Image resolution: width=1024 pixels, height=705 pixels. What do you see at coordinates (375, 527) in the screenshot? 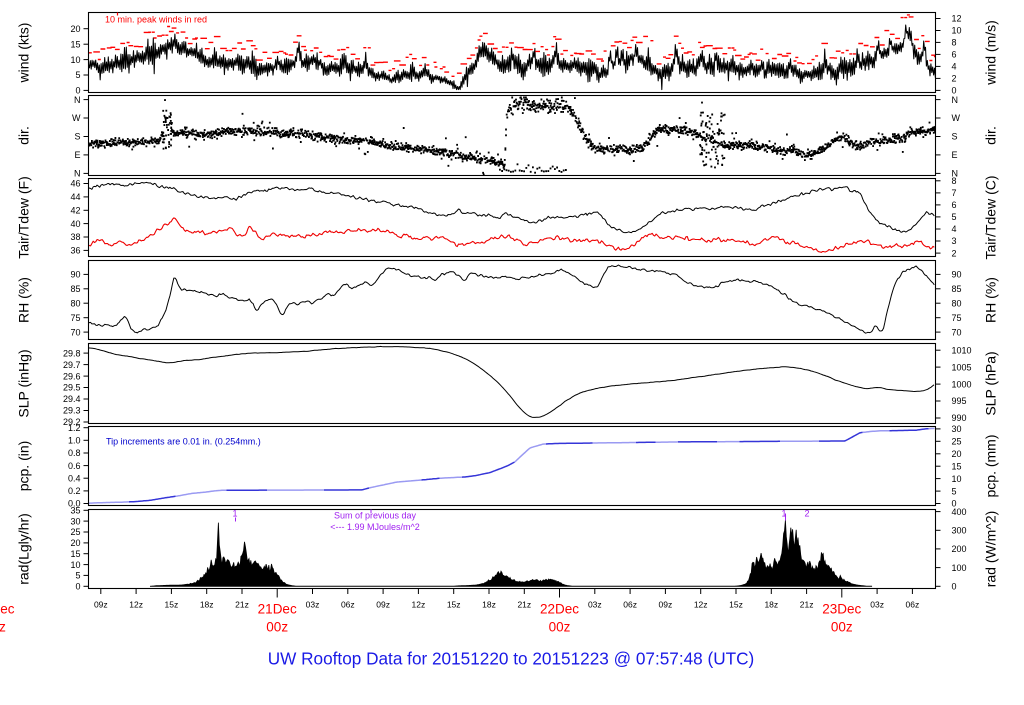
I see `svg-text: <--- 1.99 MJoules/m^2` at bounding box center [375, 527].